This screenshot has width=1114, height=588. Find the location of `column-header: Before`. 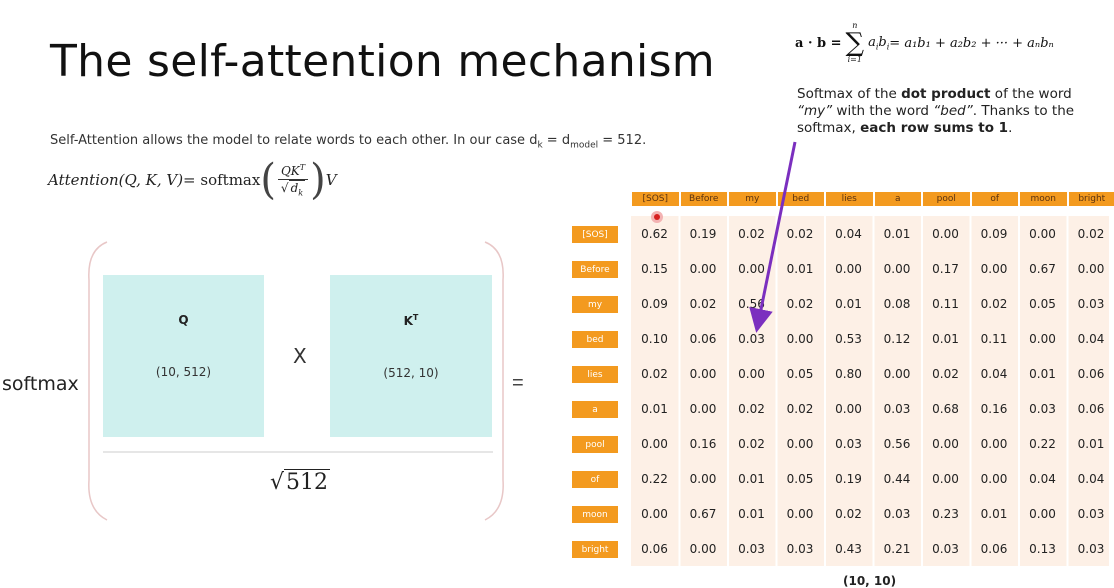

column-header: Before is located at coordinates (704, 199).